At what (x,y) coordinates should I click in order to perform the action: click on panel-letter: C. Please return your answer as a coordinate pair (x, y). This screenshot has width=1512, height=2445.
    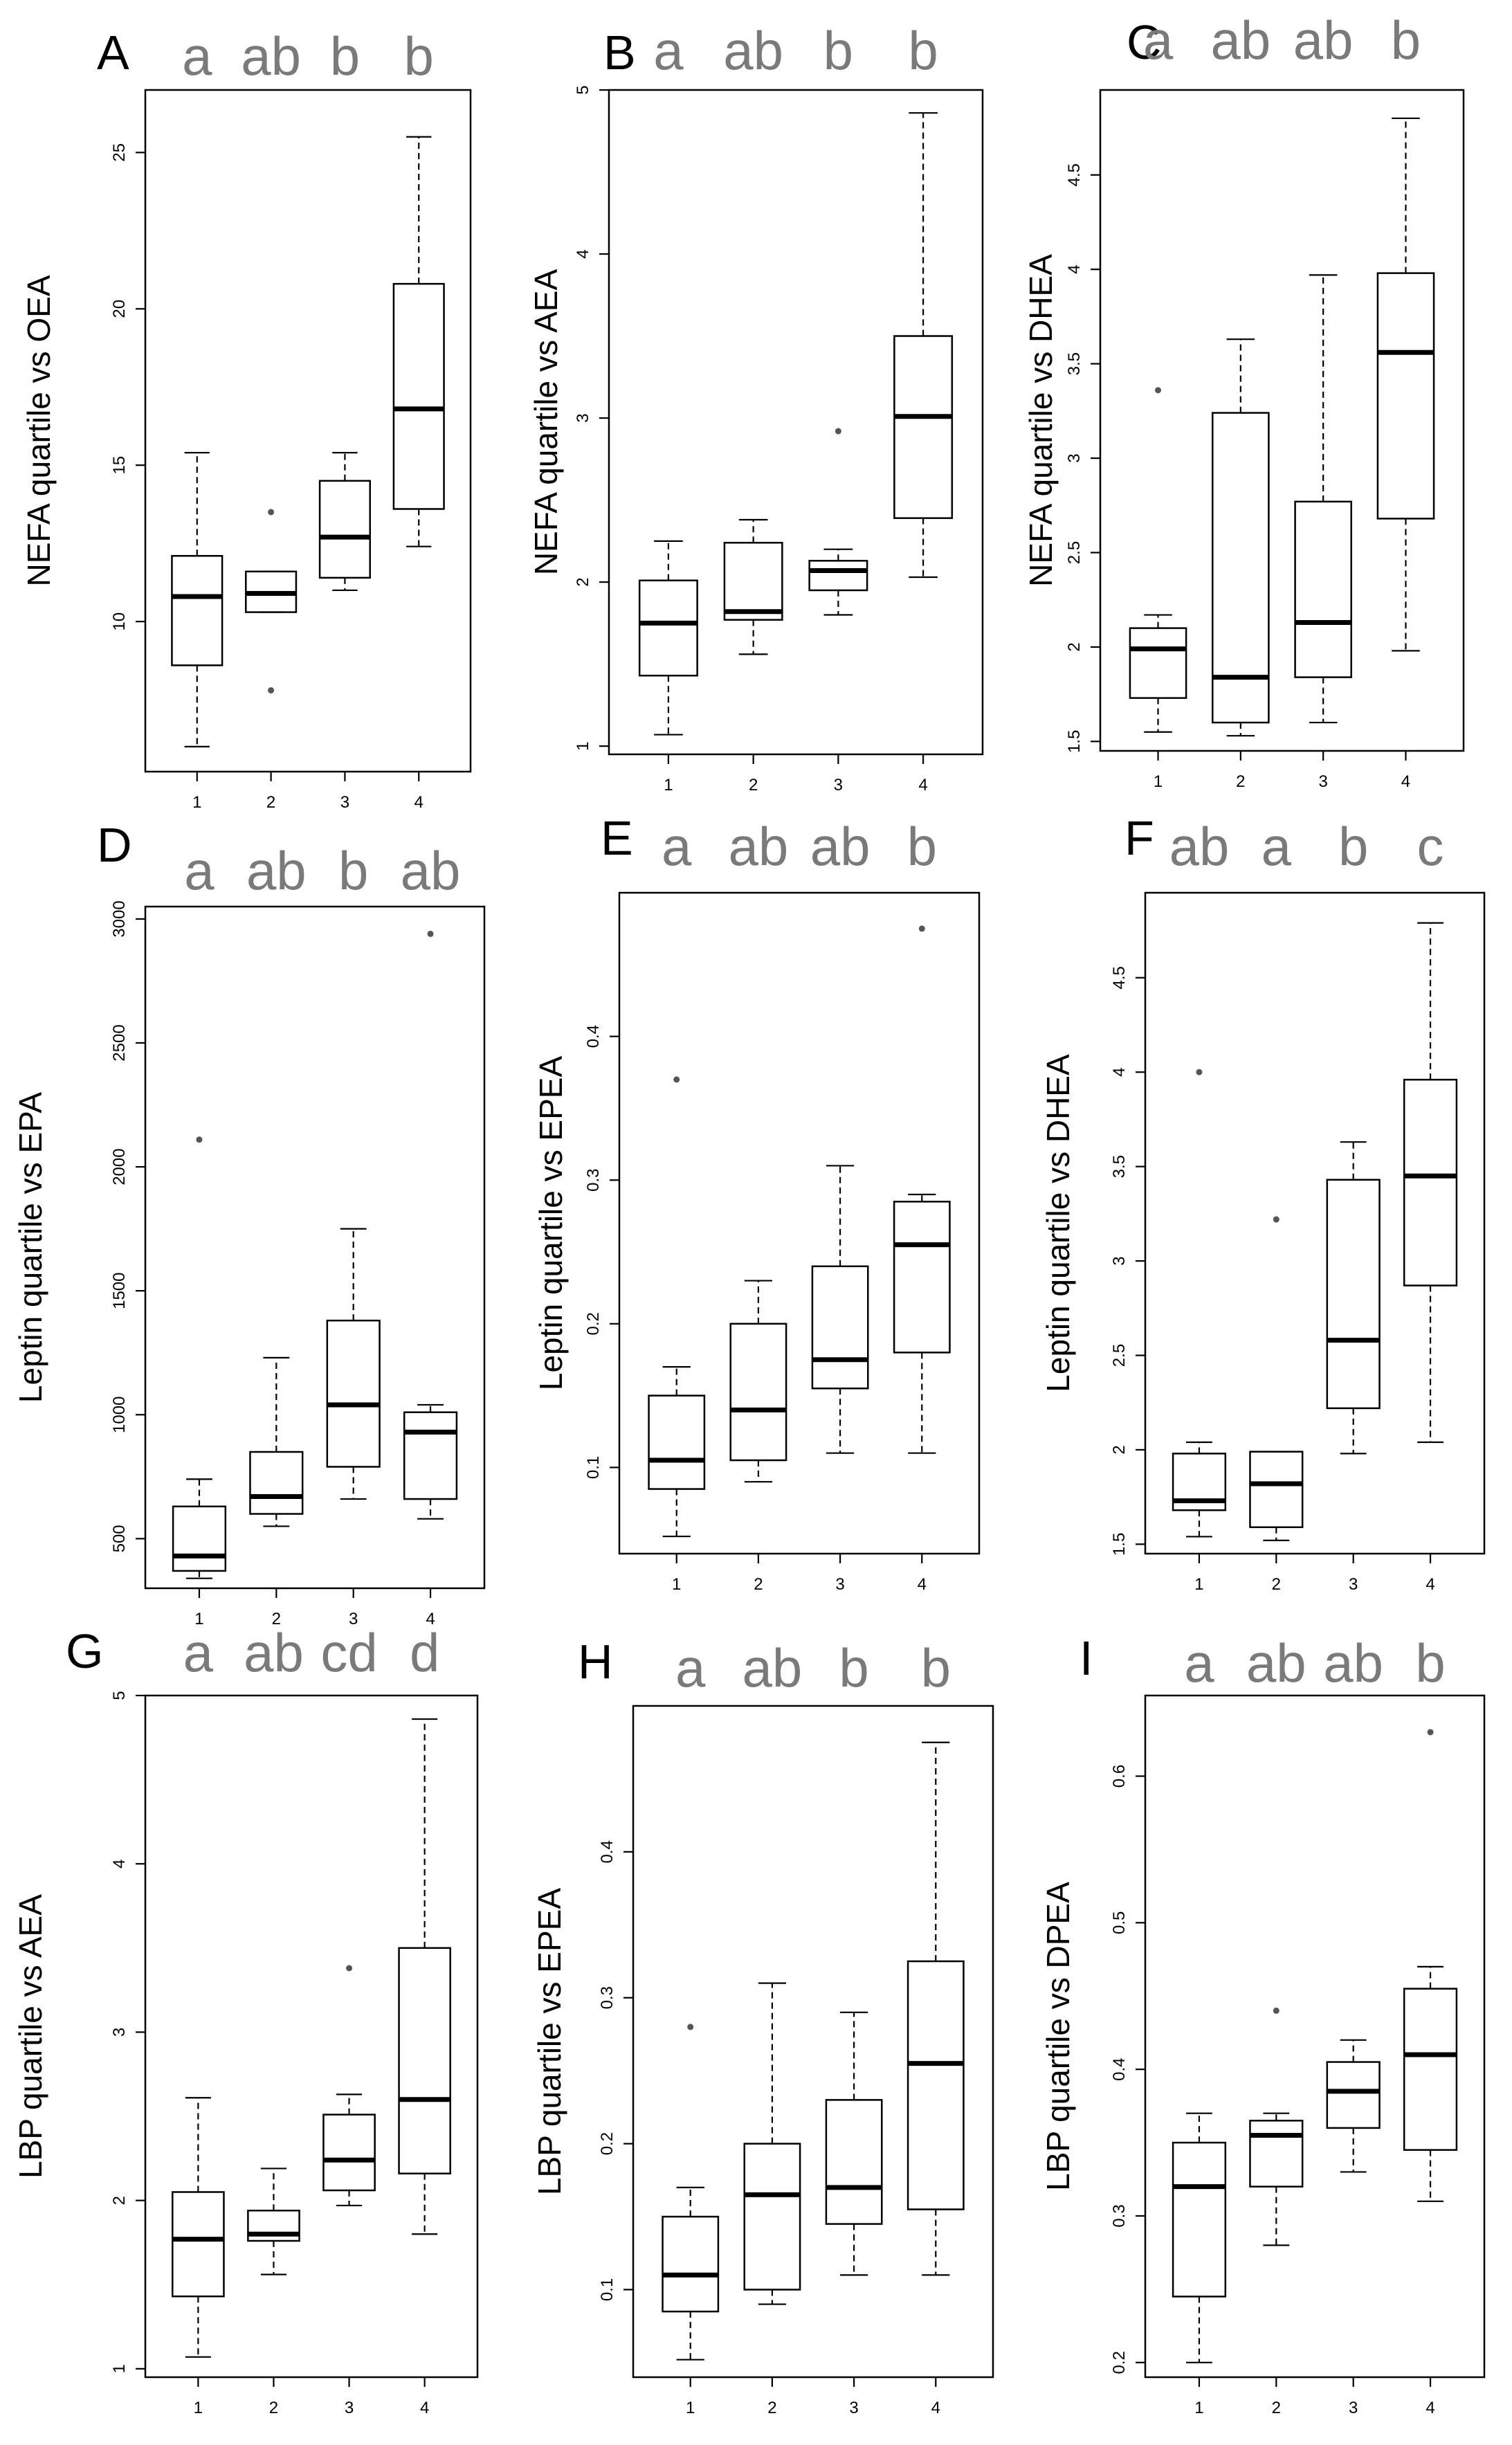
    Looking at the image, I should click on (1144, 42).